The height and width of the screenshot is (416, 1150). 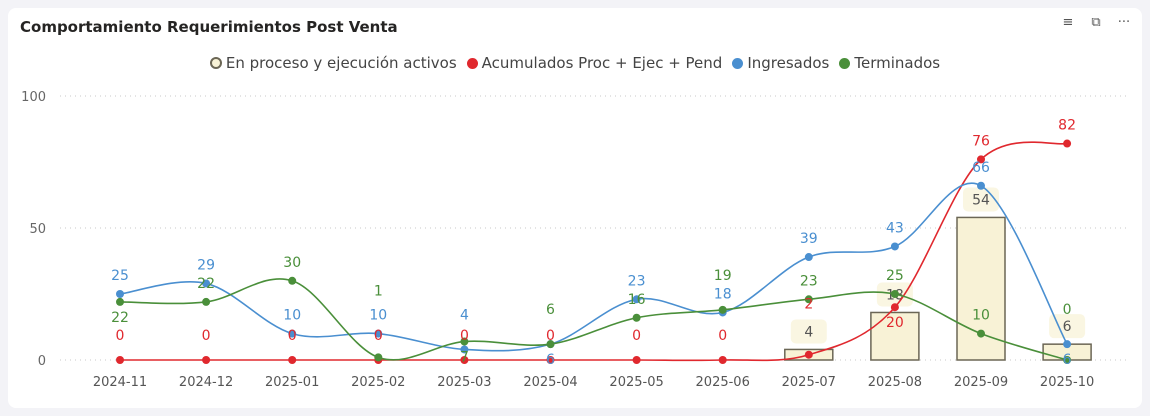 What do you see at coordinates (341, 63) in the screenshot?
I see `legend-label: En proceso y ejecución activos` at bounding box center [341, 63].